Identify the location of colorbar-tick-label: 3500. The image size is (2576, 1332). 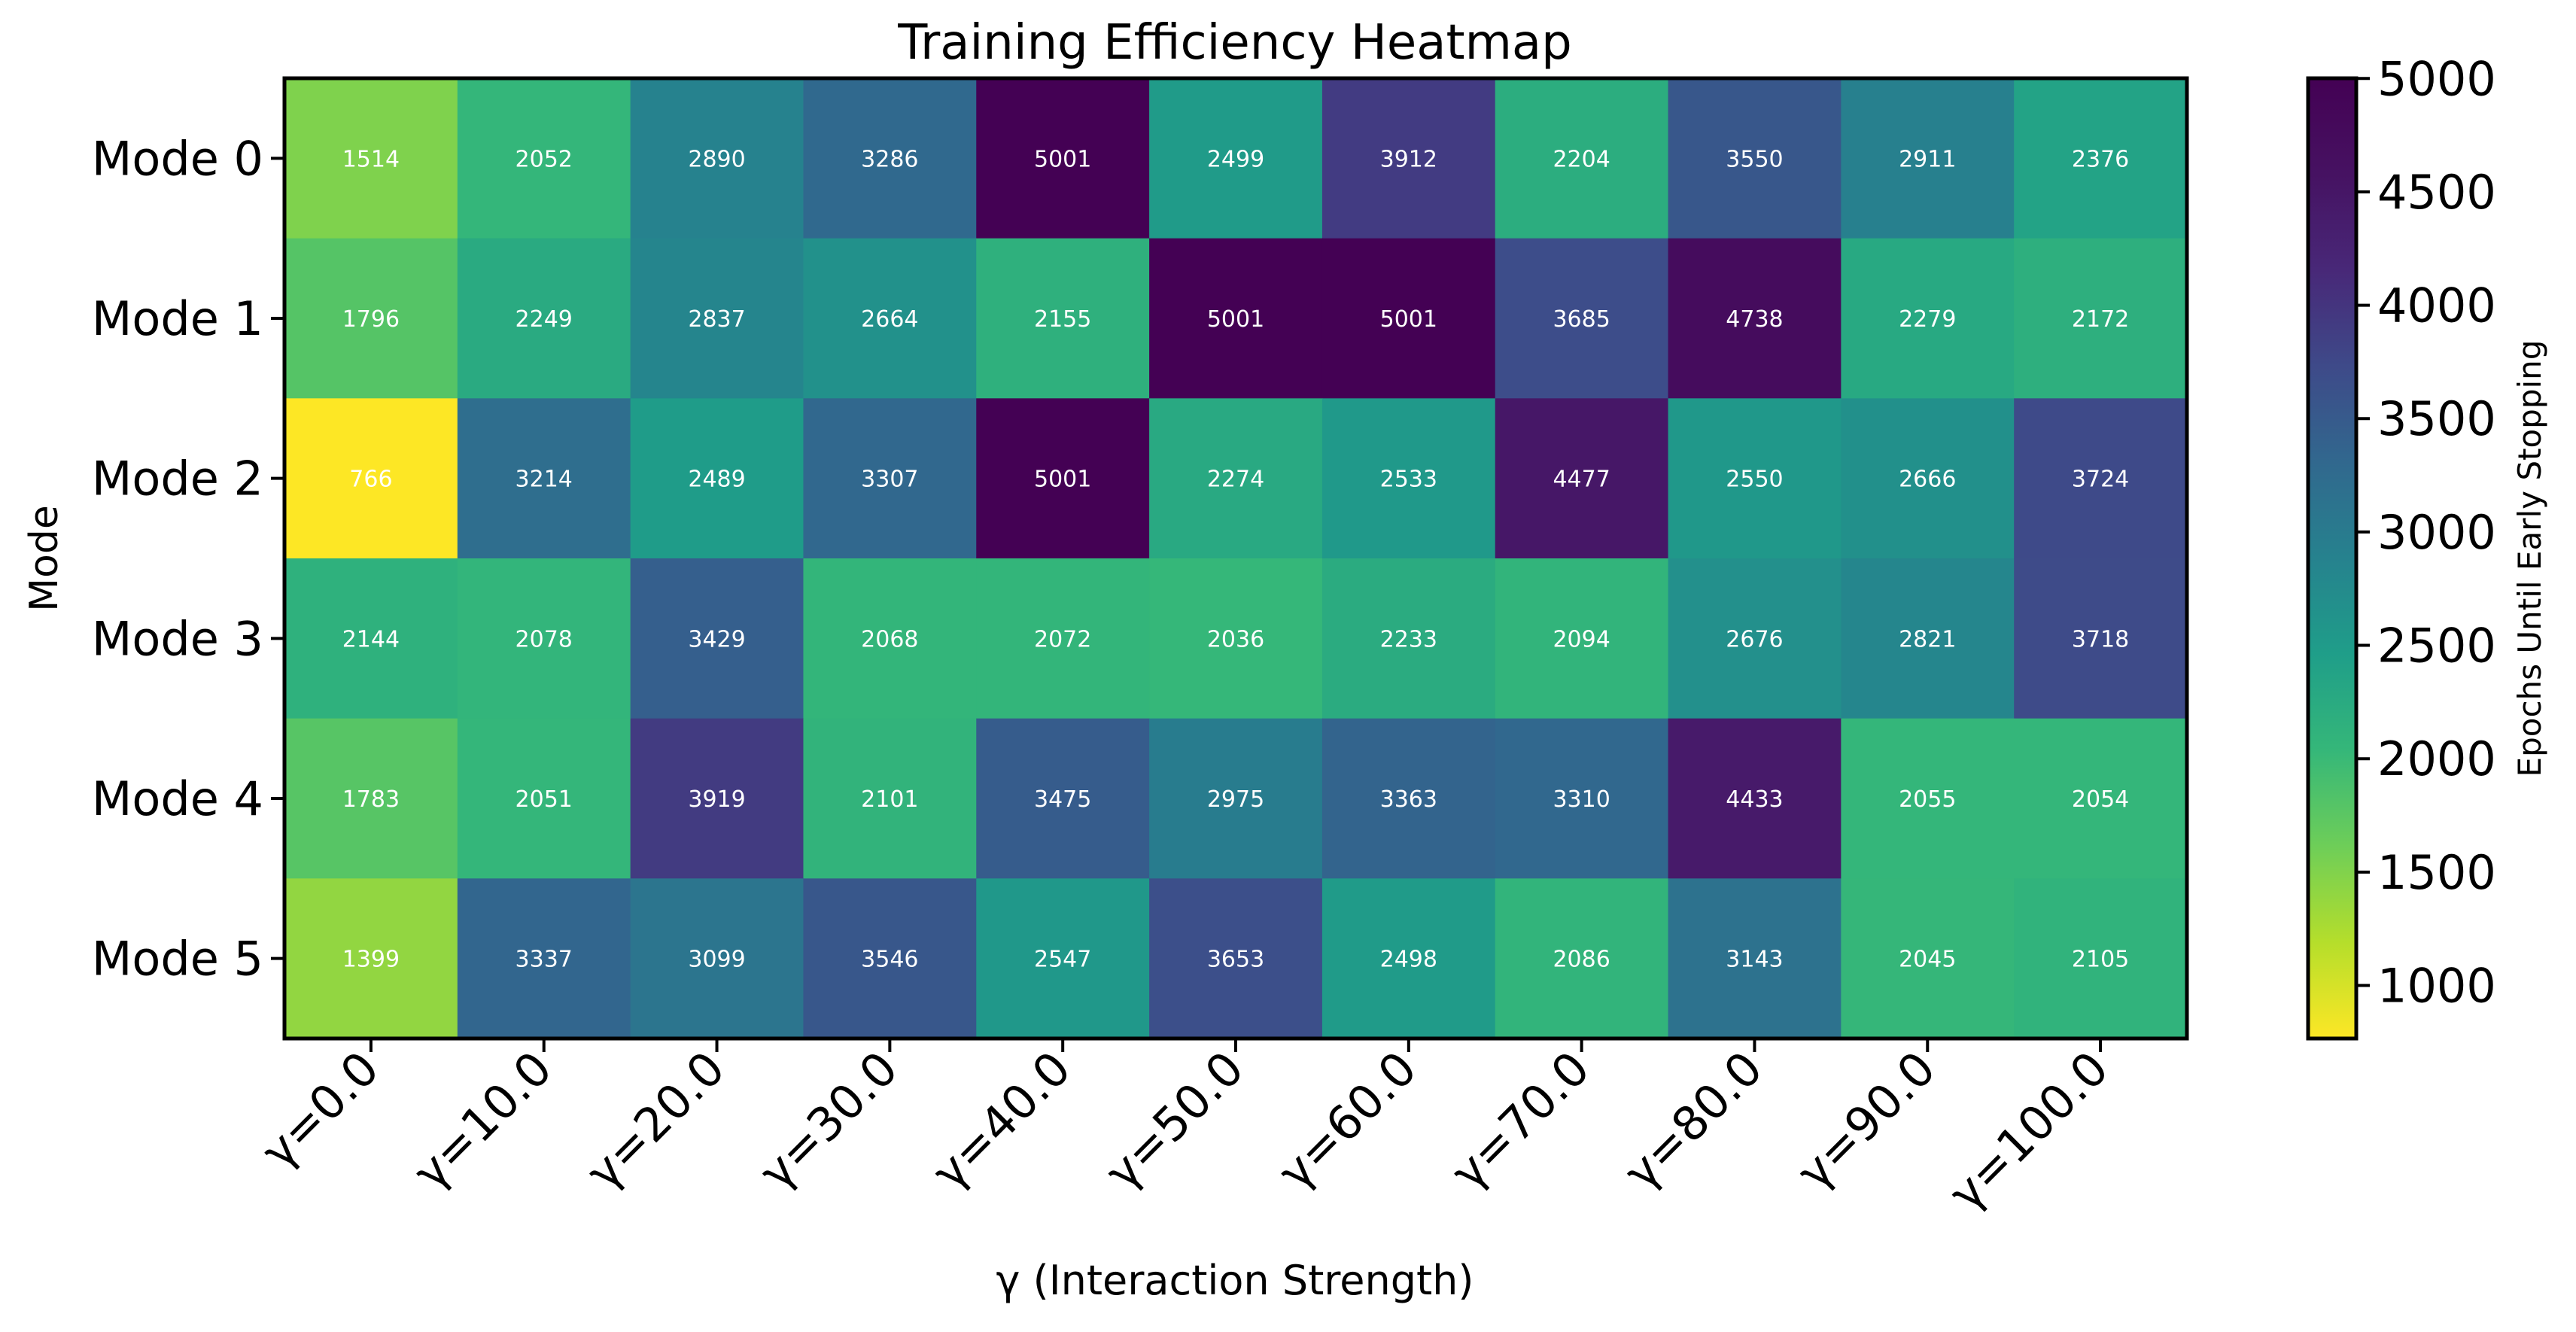
(2436, 419).